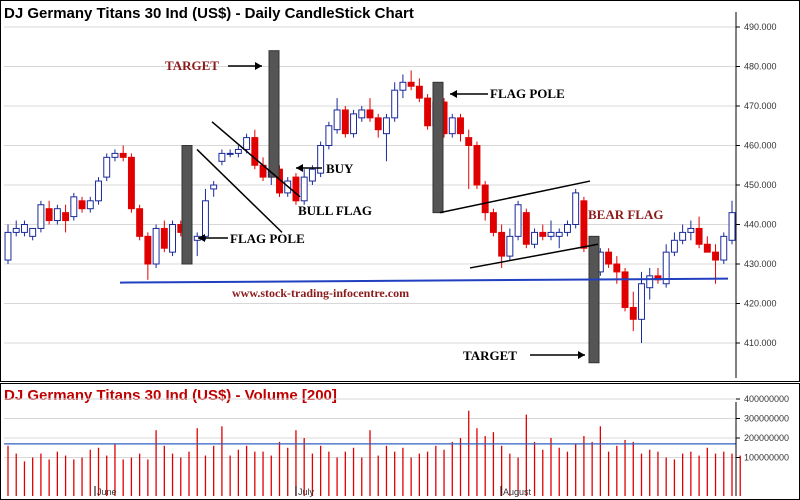 This screenshot has height=500, width=800. What do you see at coordinates (766, 399) in the screenshot?
I see `volume-y-tick-label: 400000000` at bounding box center [766, 399].